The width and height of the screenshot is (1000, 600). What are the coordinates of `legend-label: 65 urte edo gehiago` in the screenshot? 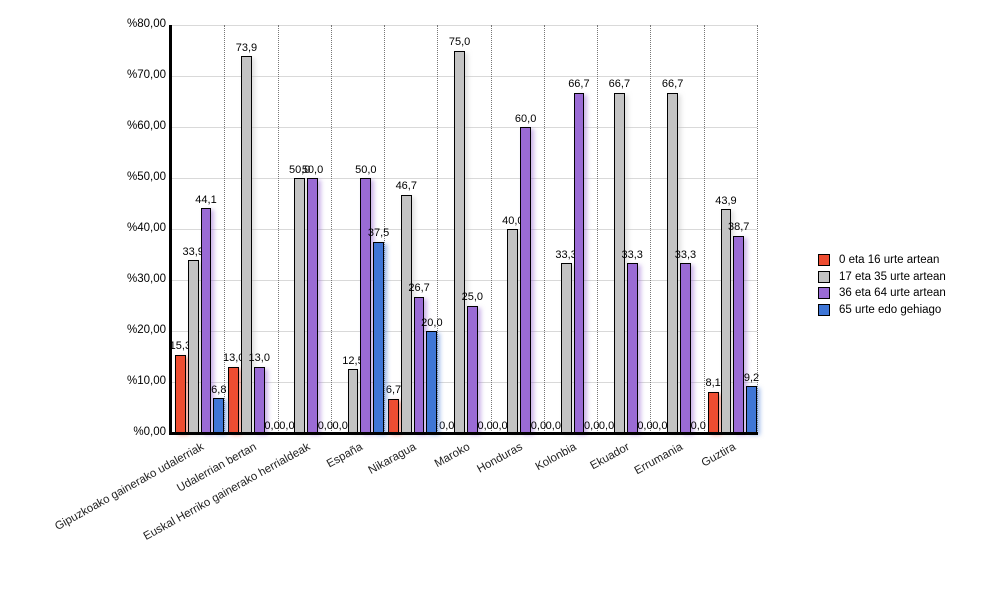 It's located at (890, 310).